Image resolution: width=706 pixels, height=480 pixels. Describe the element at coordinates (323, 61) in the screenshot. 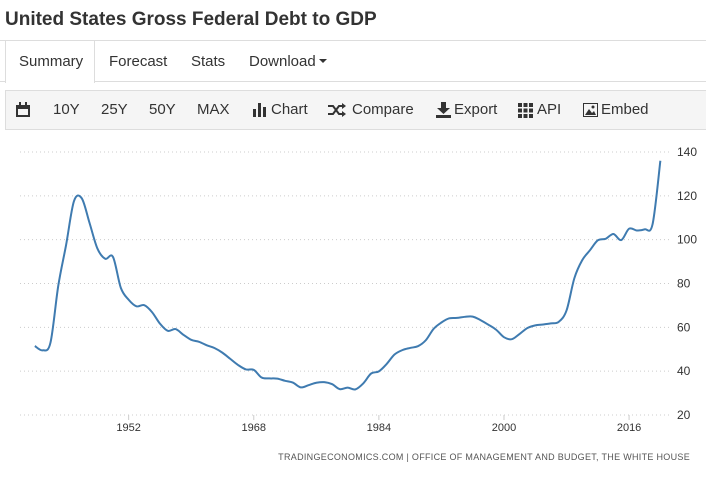

I see `caret-icon` at that location.